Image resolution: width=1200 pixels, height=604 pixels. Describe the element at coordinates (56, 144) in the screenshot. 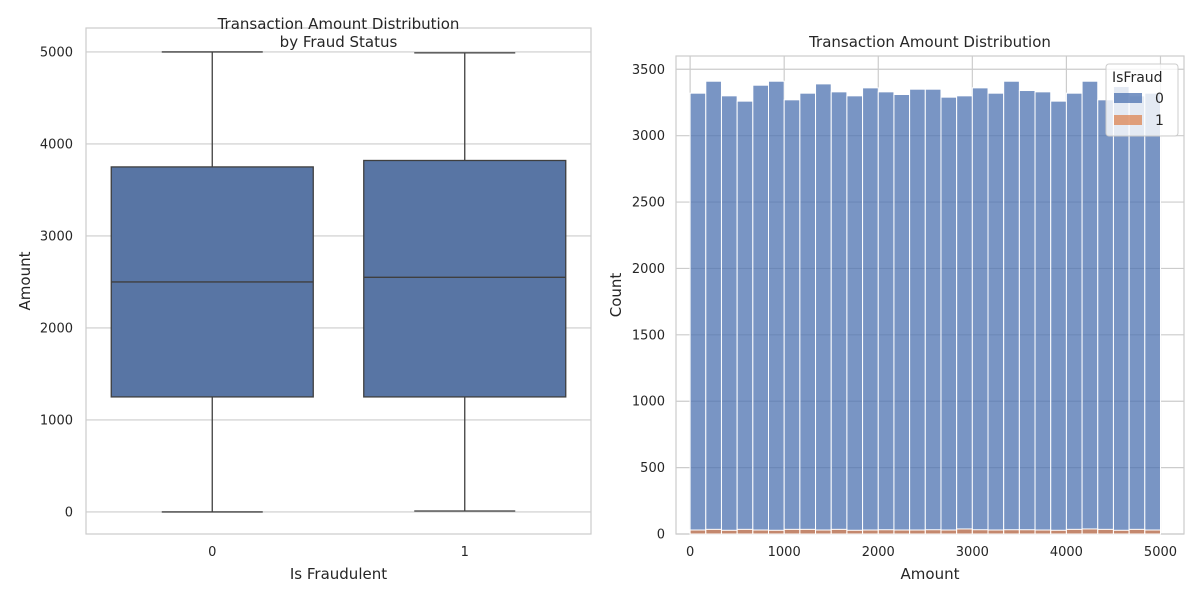

I see `box-plot-y-tick-label: 4000` at that location.